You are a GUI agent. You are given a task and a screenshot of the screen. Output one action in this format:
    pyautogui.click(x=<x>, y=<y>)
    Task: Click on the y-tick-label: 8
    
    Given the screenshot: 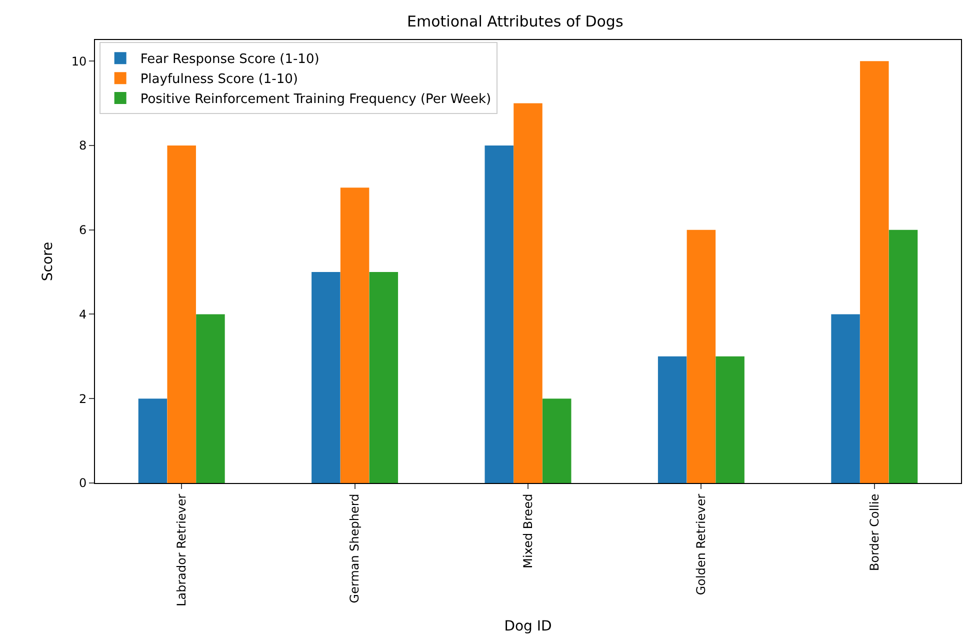 What is the action you would take?
    pyautogui.click(x=82, y=145)
    